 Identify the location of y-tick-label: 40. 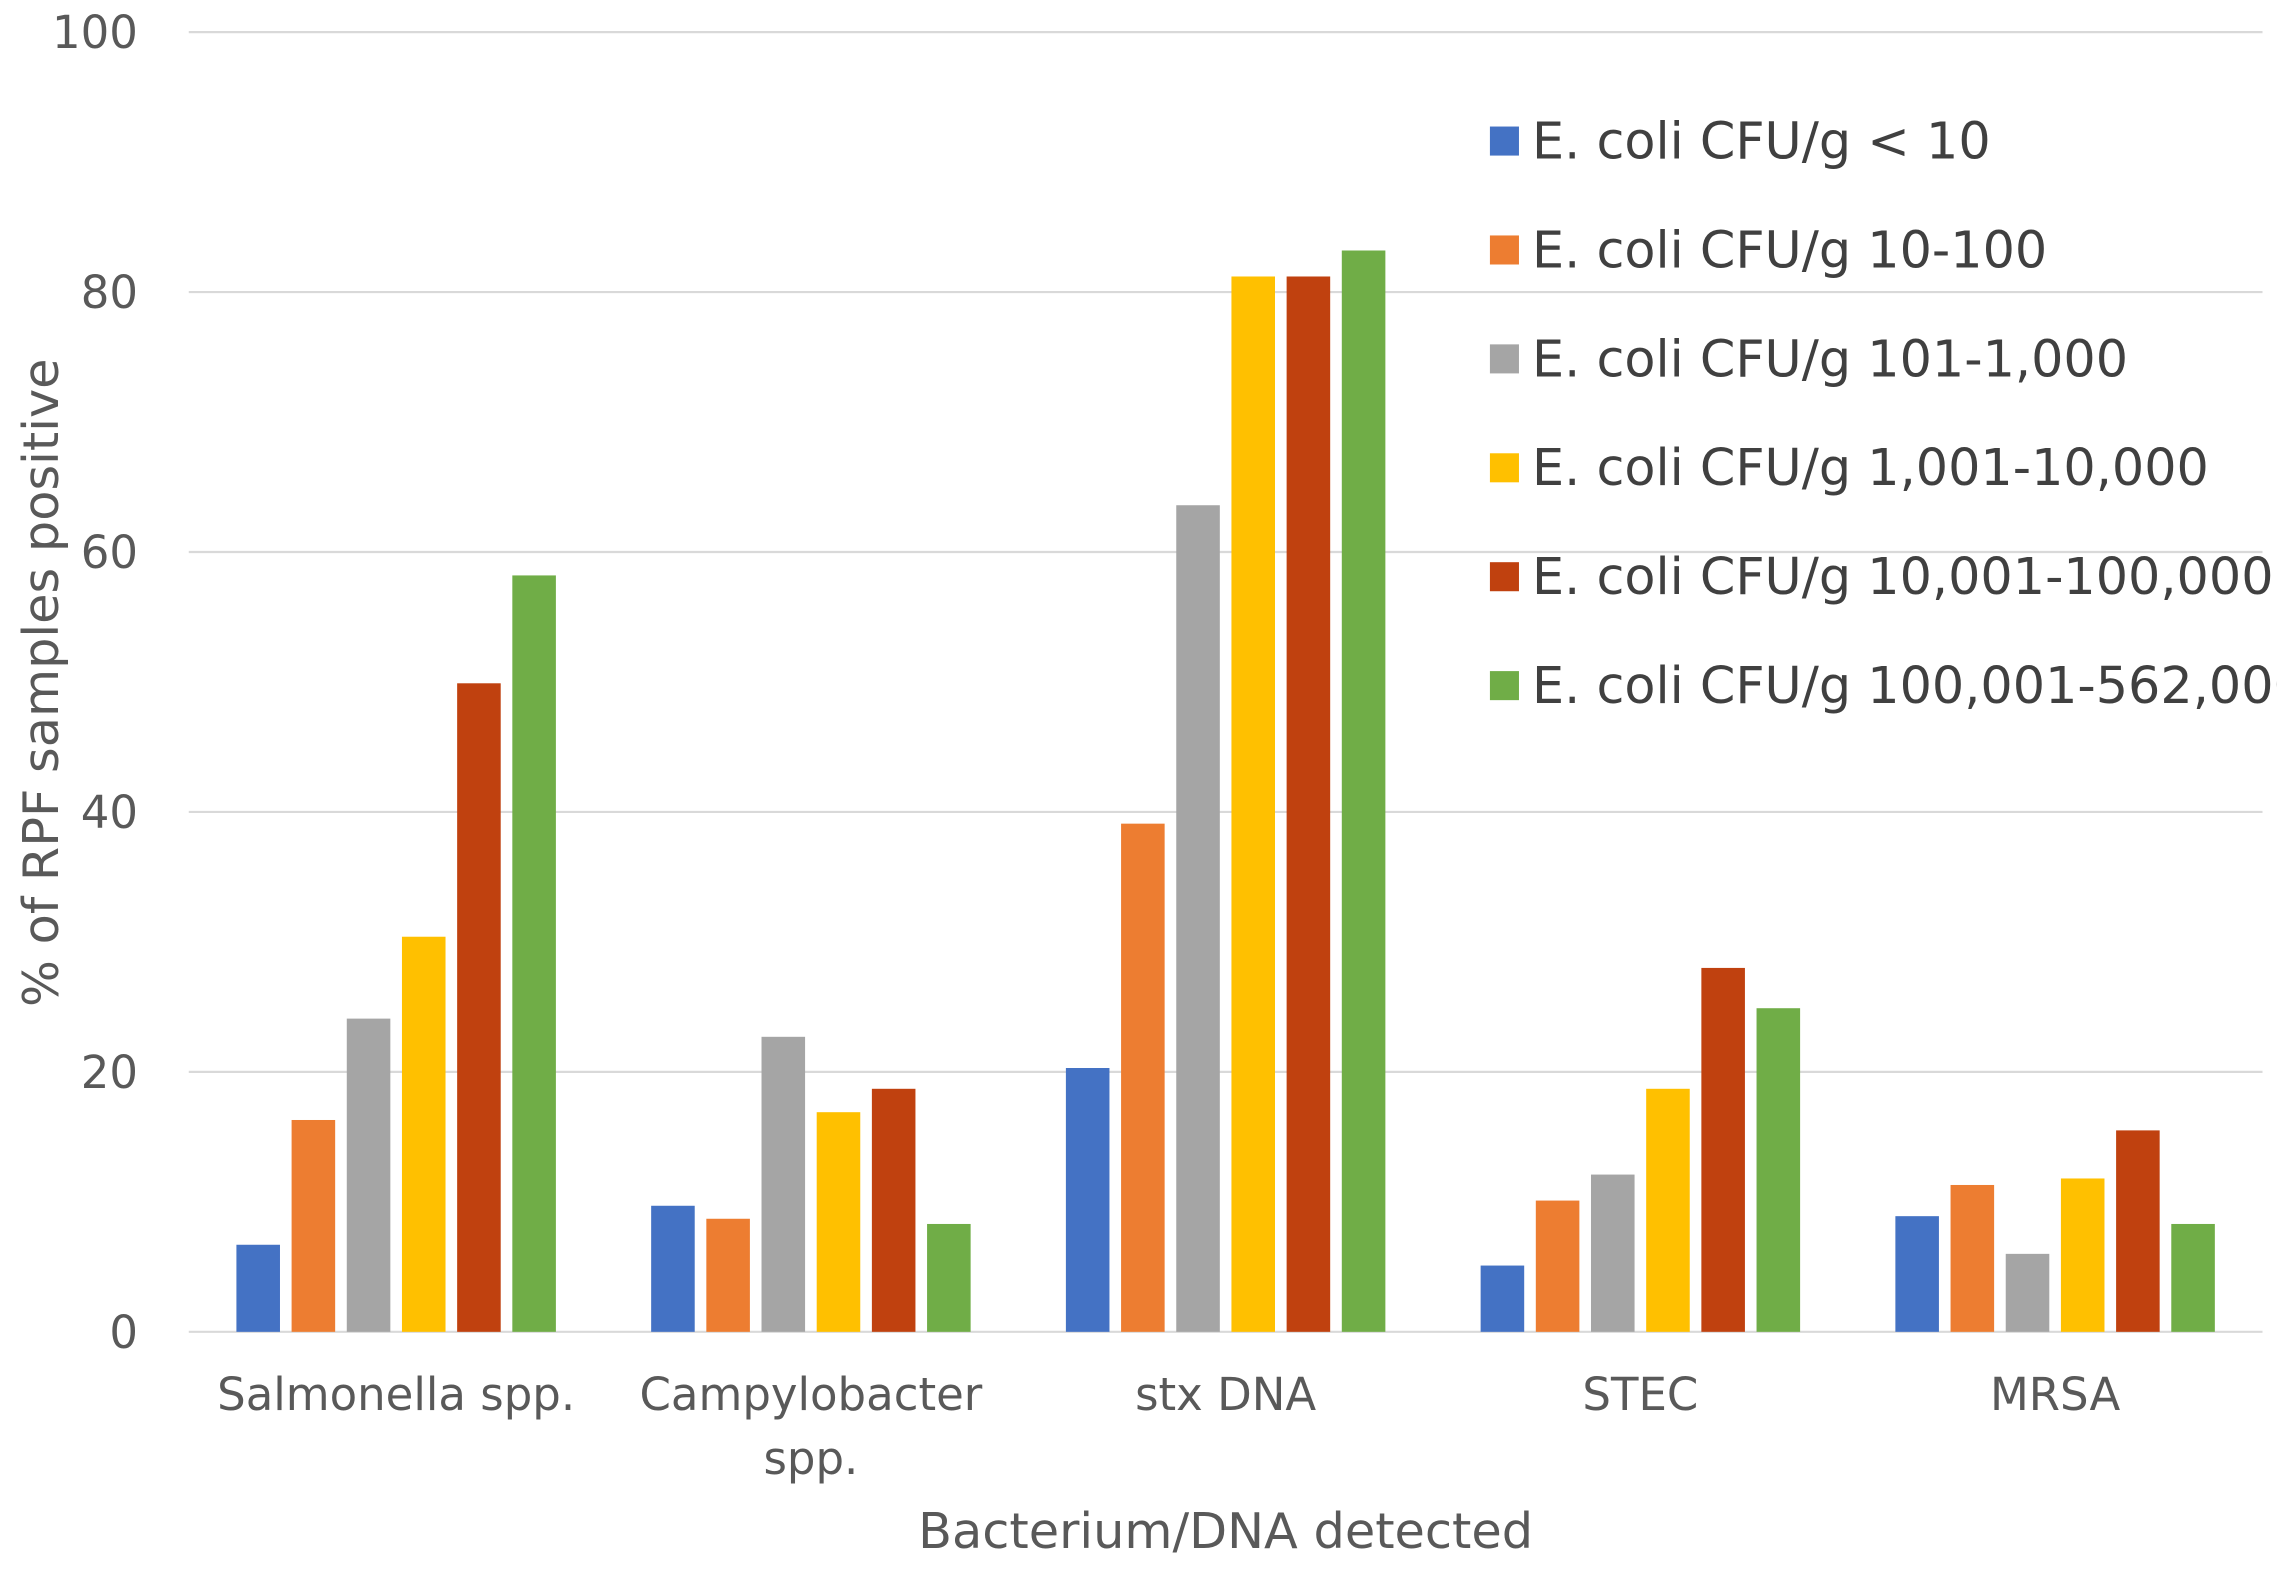
(109, 812).